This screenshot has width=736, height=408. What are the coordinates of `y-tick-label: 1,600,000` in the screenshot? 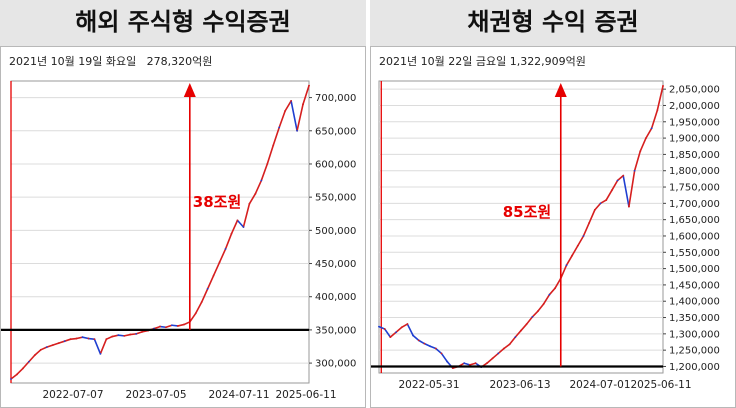 It's located at (694, 236).